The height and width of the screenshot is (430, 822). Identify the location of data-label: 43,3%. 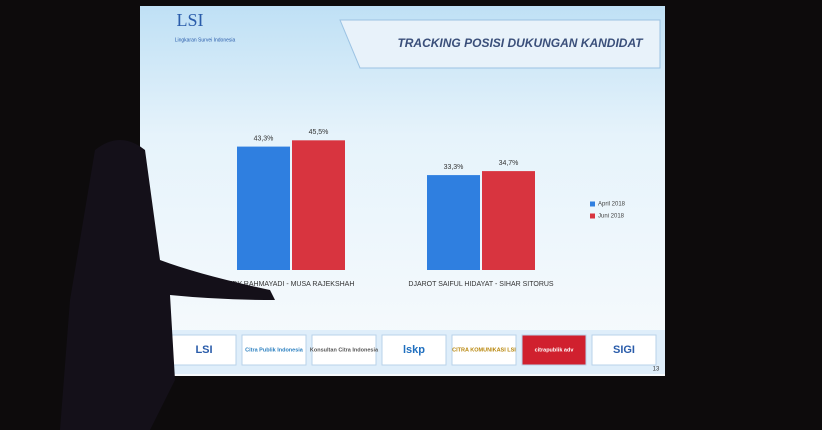
(264, 138).